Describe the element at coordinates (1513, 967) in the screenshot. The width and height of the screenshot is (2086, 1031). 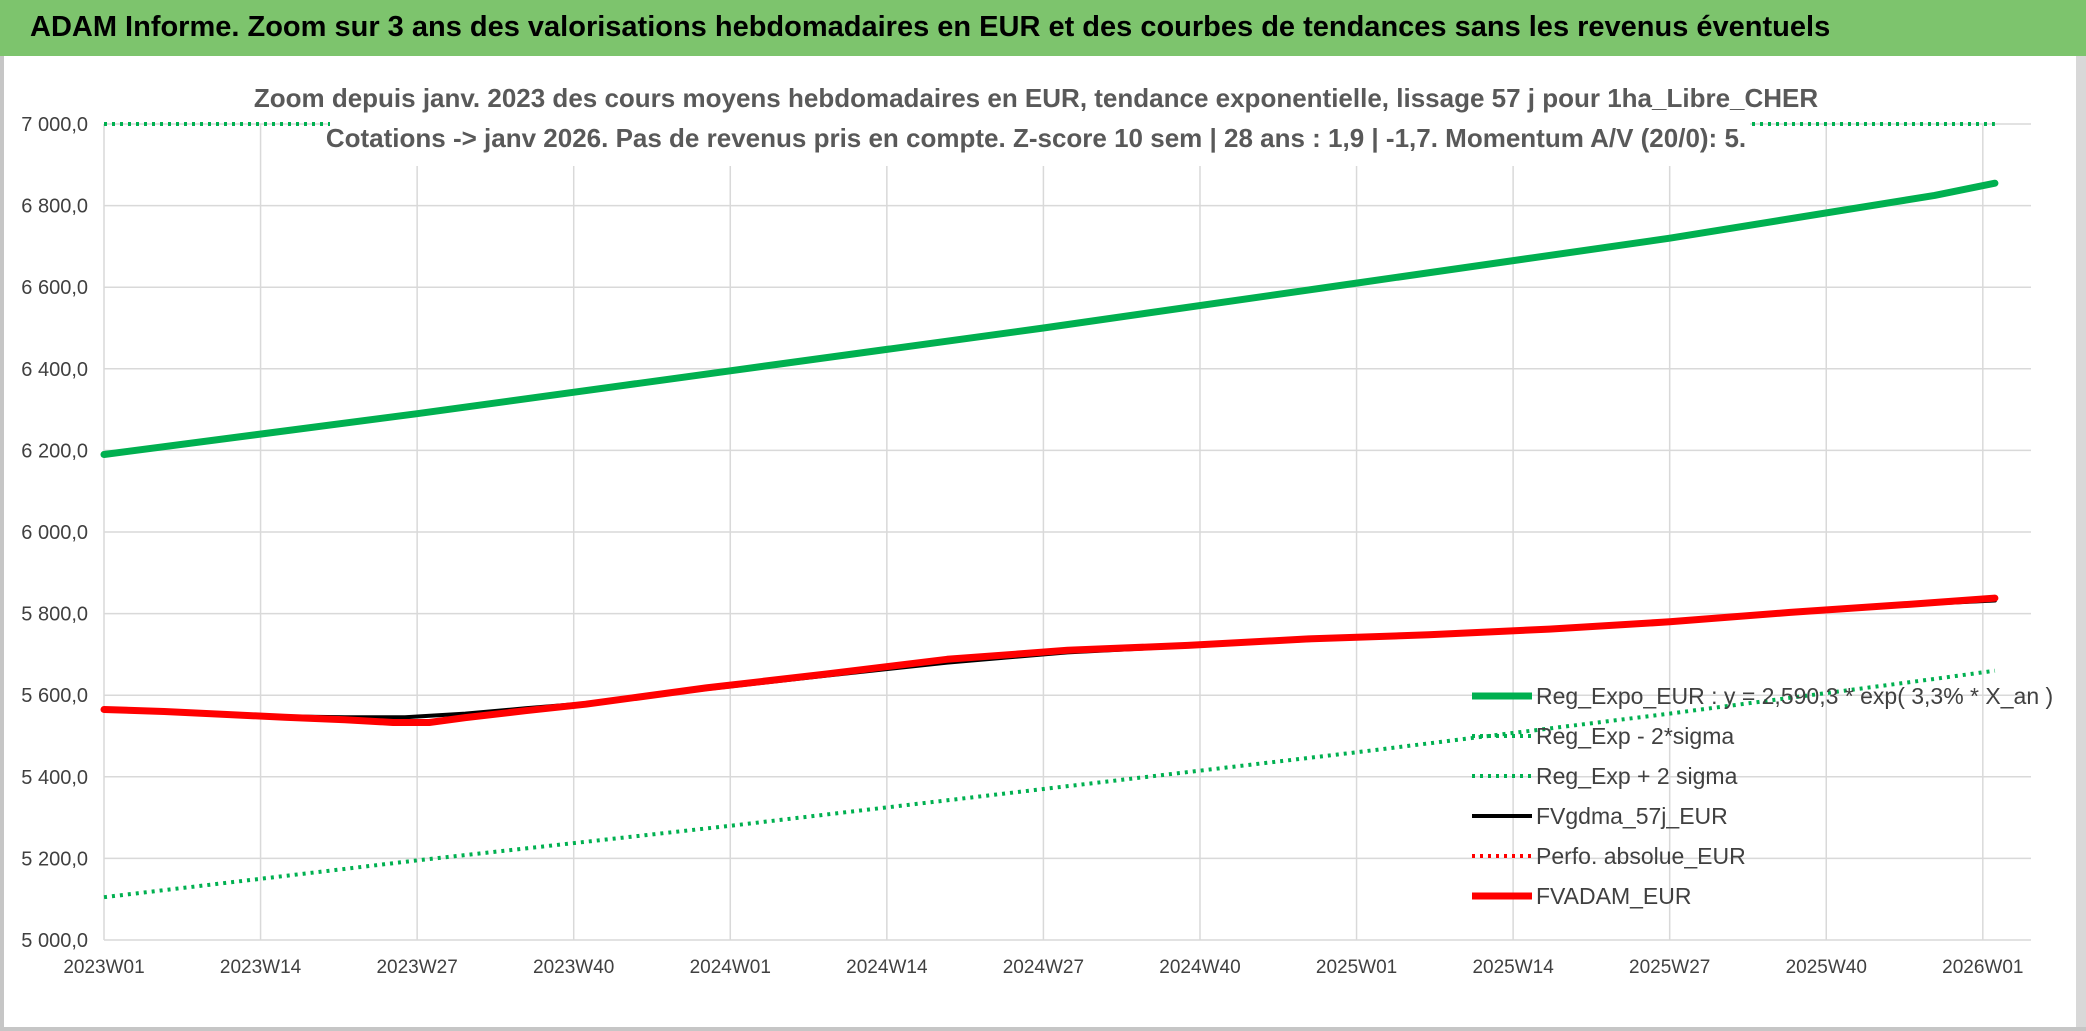
I see `x-tick-label: 2025W14` at that location.